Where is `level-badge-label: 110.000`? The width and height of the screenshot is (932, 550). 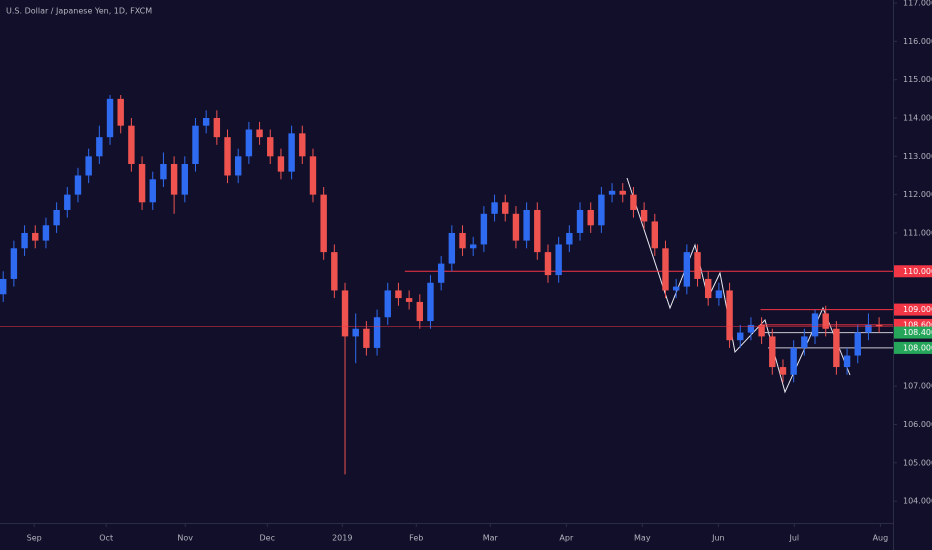
level-badge-label: 110.000 is located at coordinates (917, 271).